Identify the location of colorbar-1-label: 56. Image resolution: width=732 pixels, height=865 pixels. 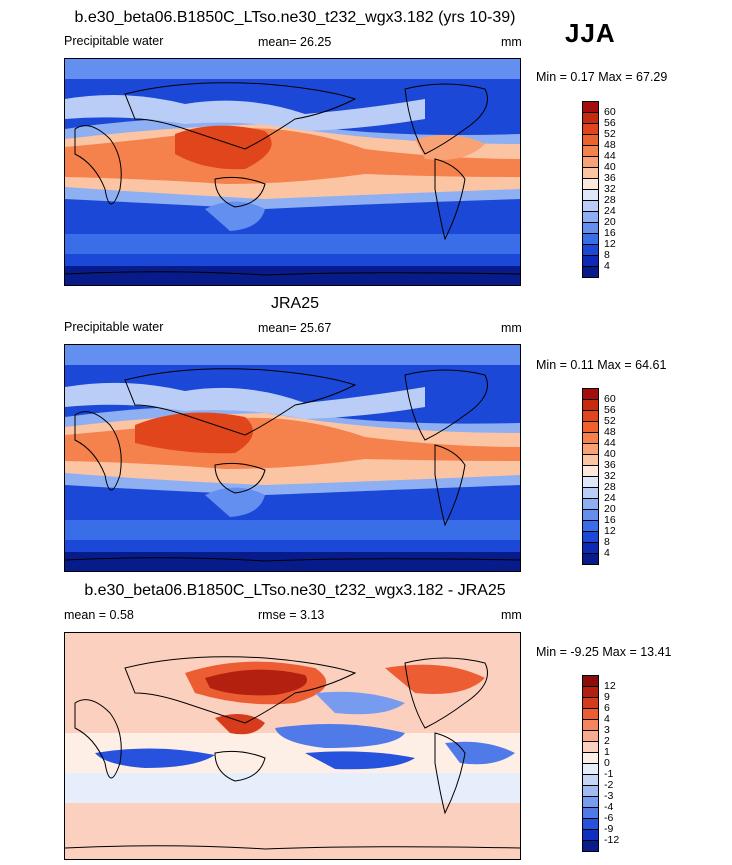
(610, 123).